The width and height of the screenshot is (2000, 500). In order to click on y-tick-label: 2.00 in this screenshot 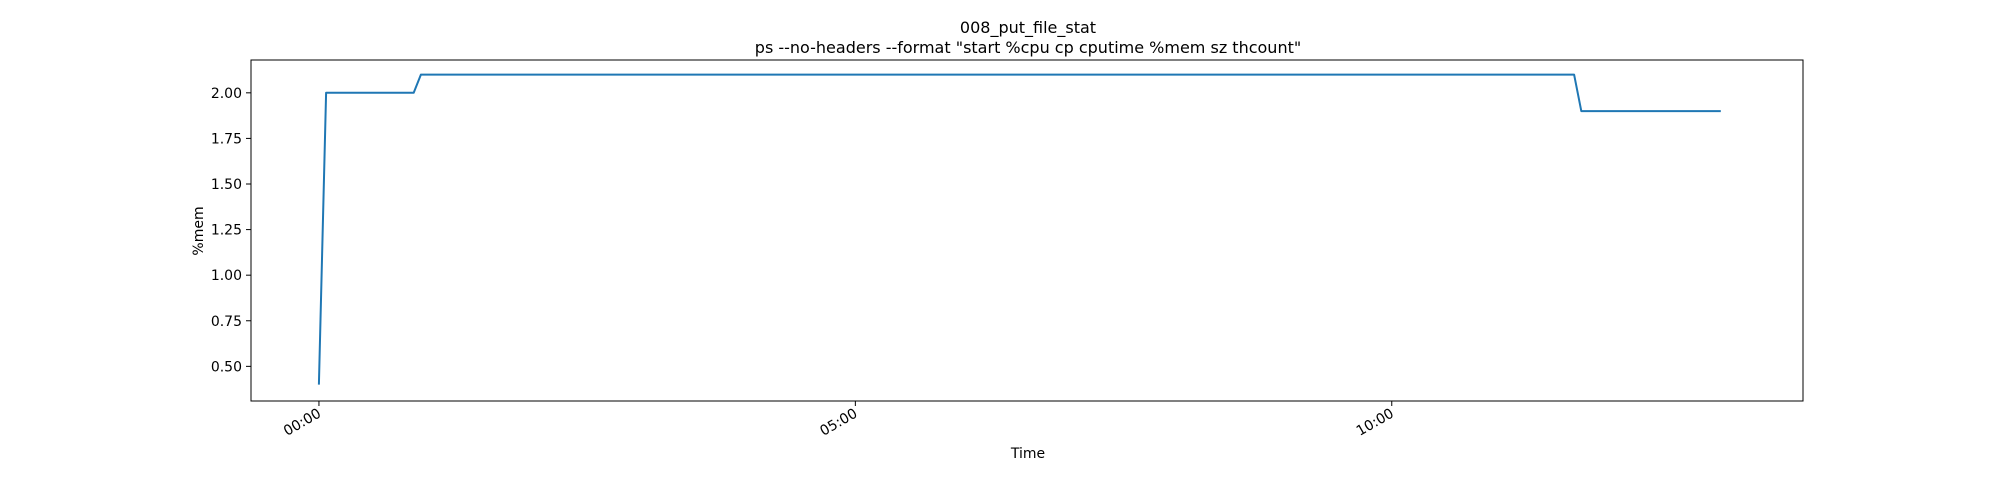, I will do `click(226, 94)`.